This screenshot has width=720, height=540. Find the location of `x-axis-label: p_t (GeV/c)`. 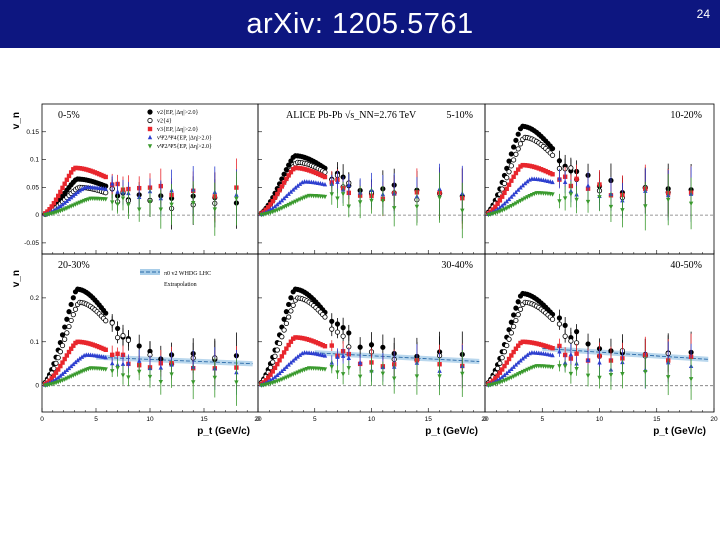

x-axis-label: p_t (GeV/c) is located at coordinates (679, 431).